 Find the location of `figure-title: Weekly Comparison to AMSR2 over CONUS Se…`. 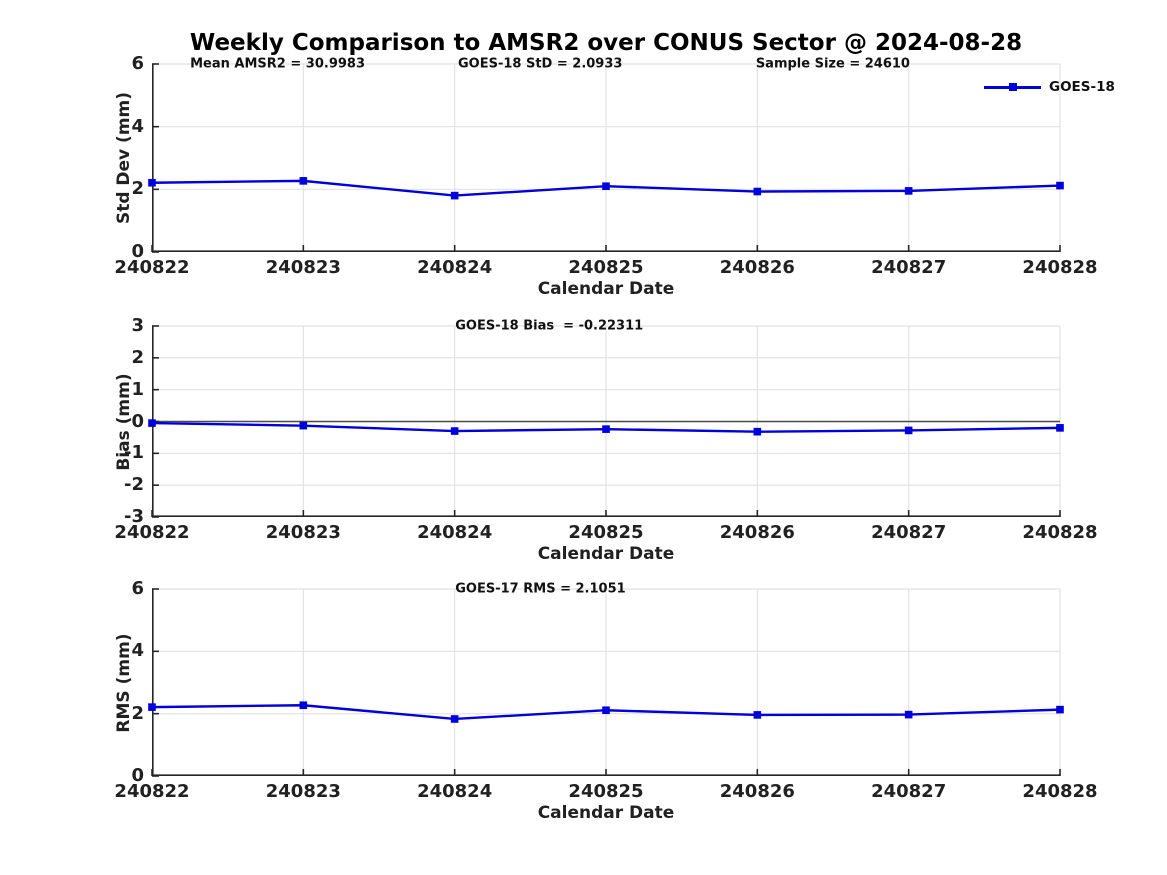

figure-title: Weekly Comparison to AMSR2 over CONUS Se… is located at coordinates (606, 43).